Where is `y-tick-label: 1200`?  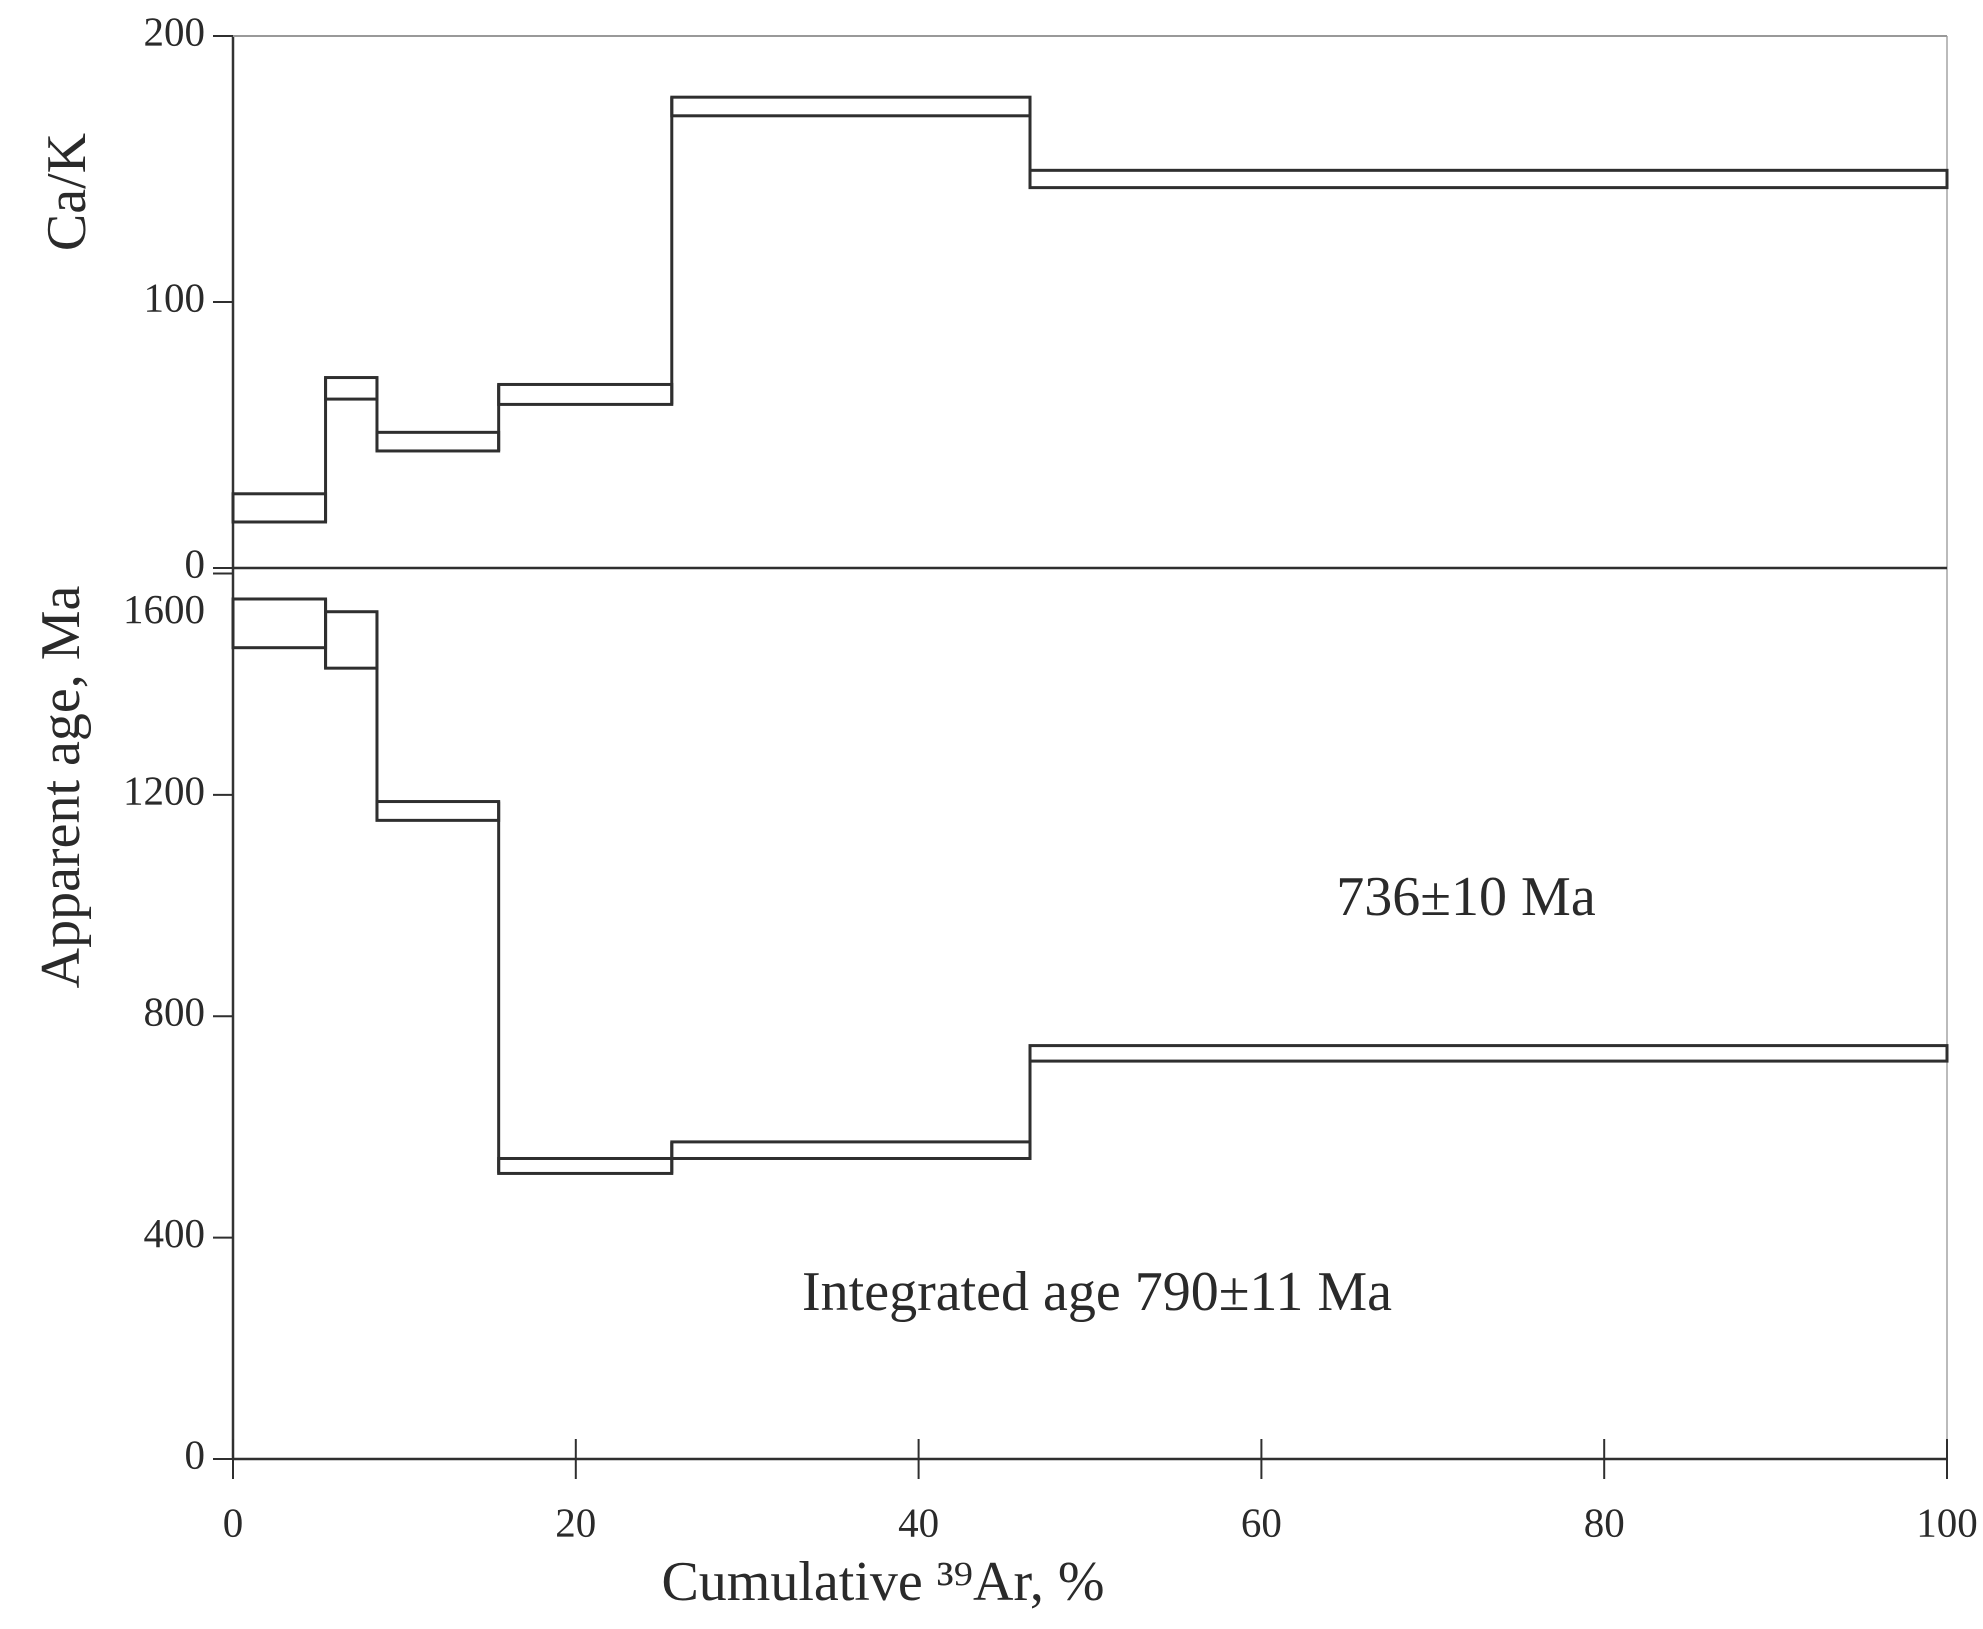 y-tick-label: 1200 is located at coordinates (164, 790).